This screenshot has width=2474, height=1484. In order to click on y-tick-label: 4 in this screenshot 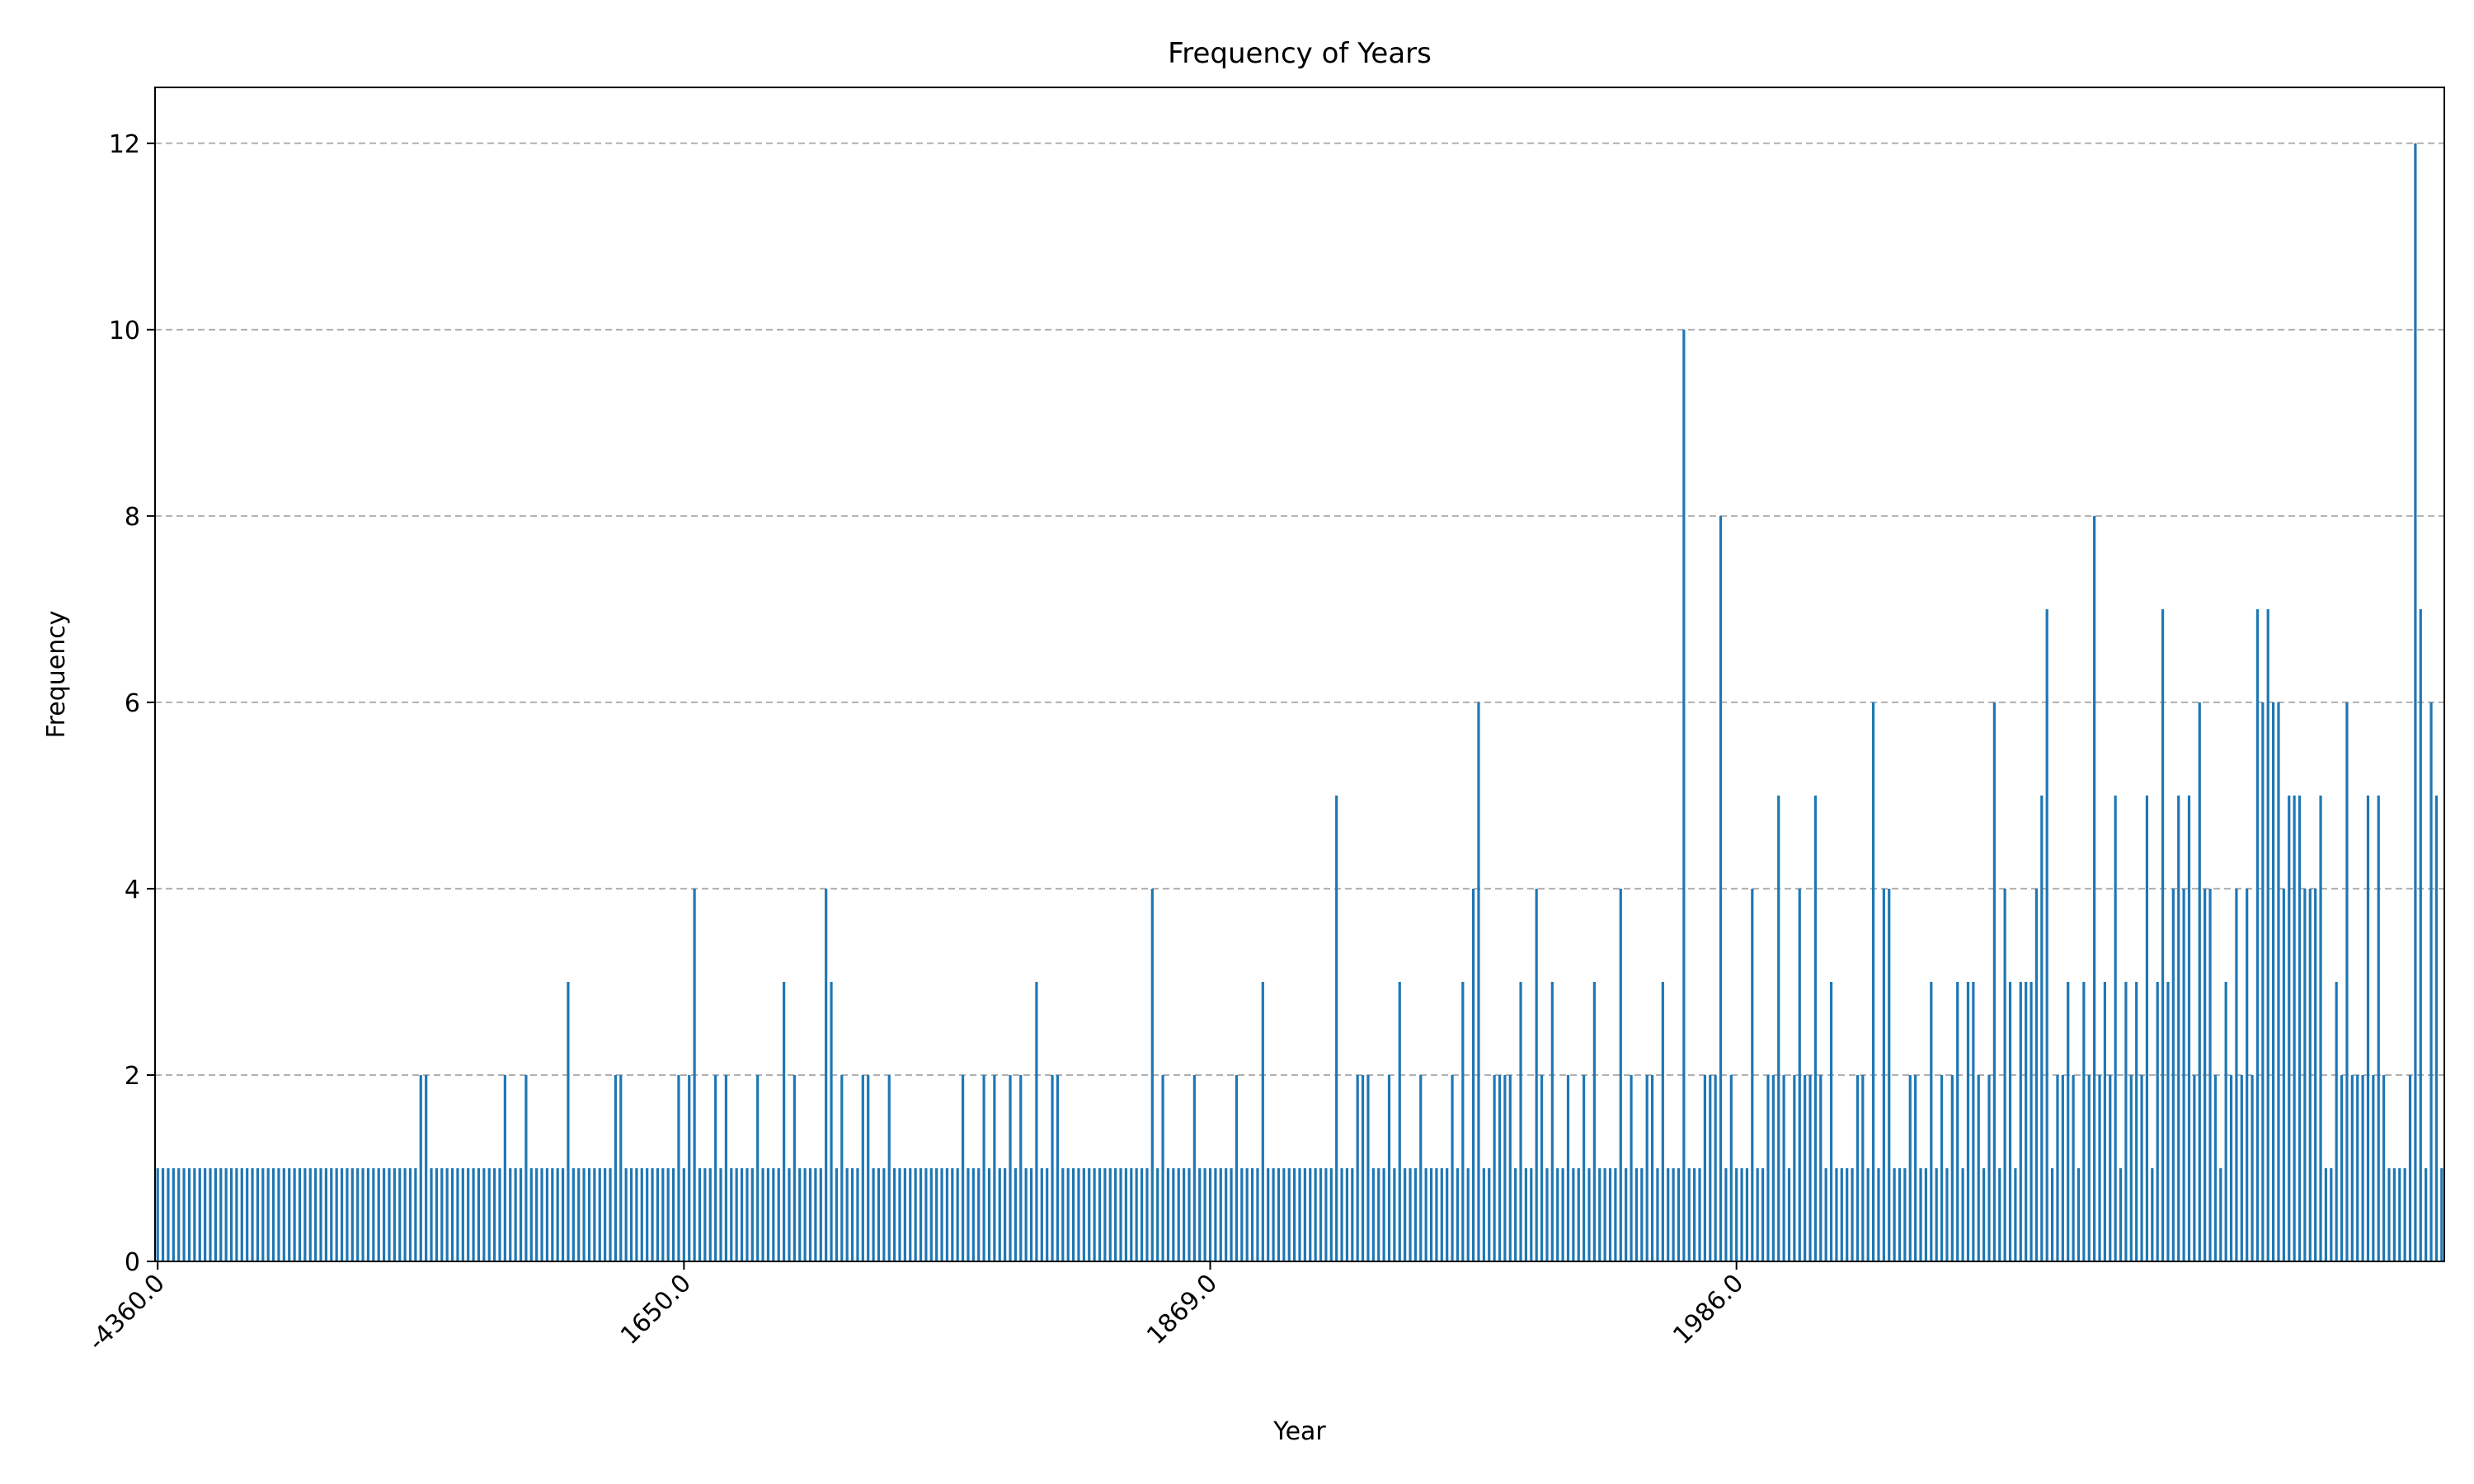, I will do `click(132, 890)`.